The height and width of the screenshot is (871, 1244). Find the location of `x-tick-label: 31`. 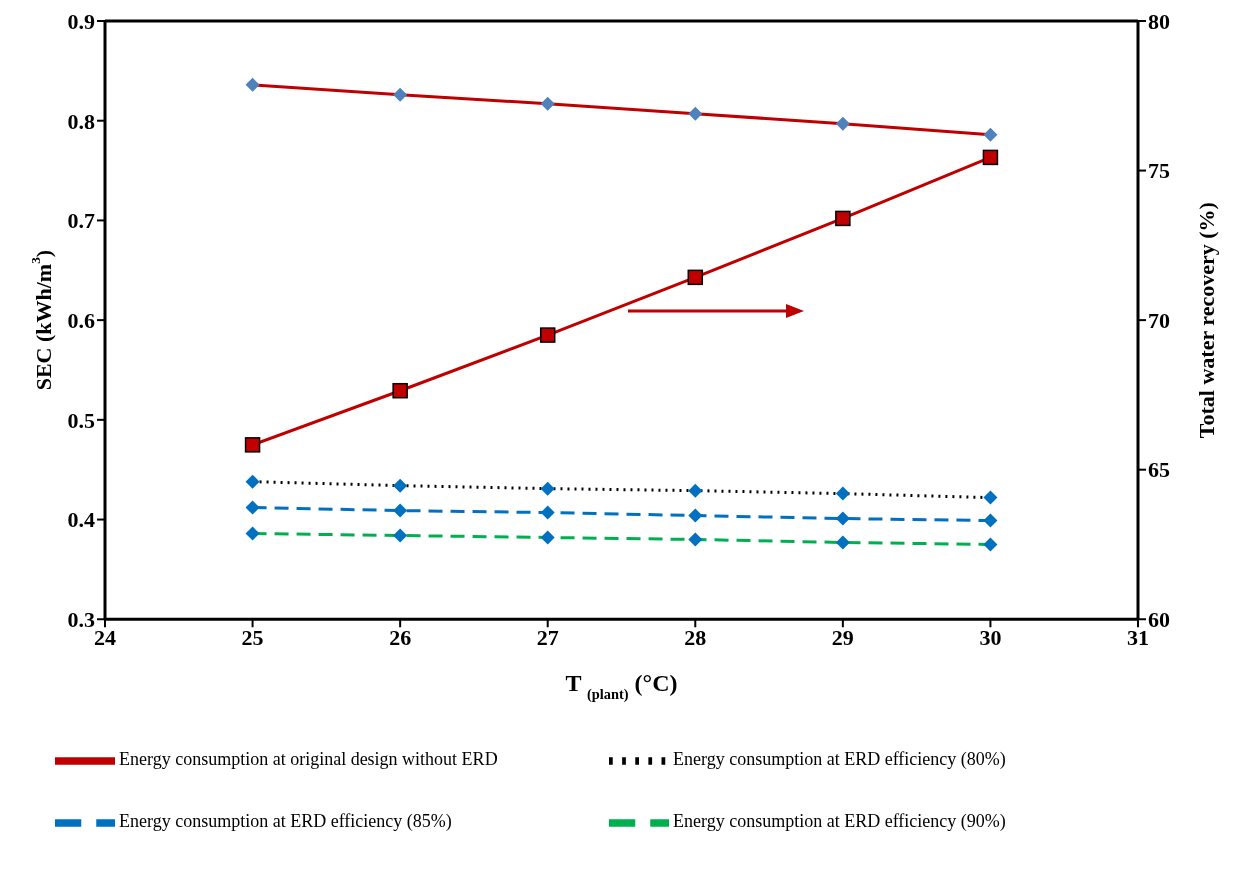

x-tick-label: 31 is located at coordinates (1138, 637).